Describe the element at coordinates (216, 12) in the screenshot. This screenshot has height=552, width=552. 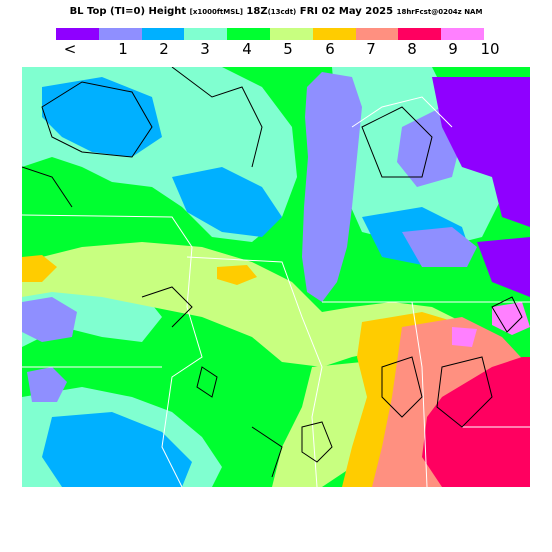
I see `title-units: [x1000ftMSL]` at that location.